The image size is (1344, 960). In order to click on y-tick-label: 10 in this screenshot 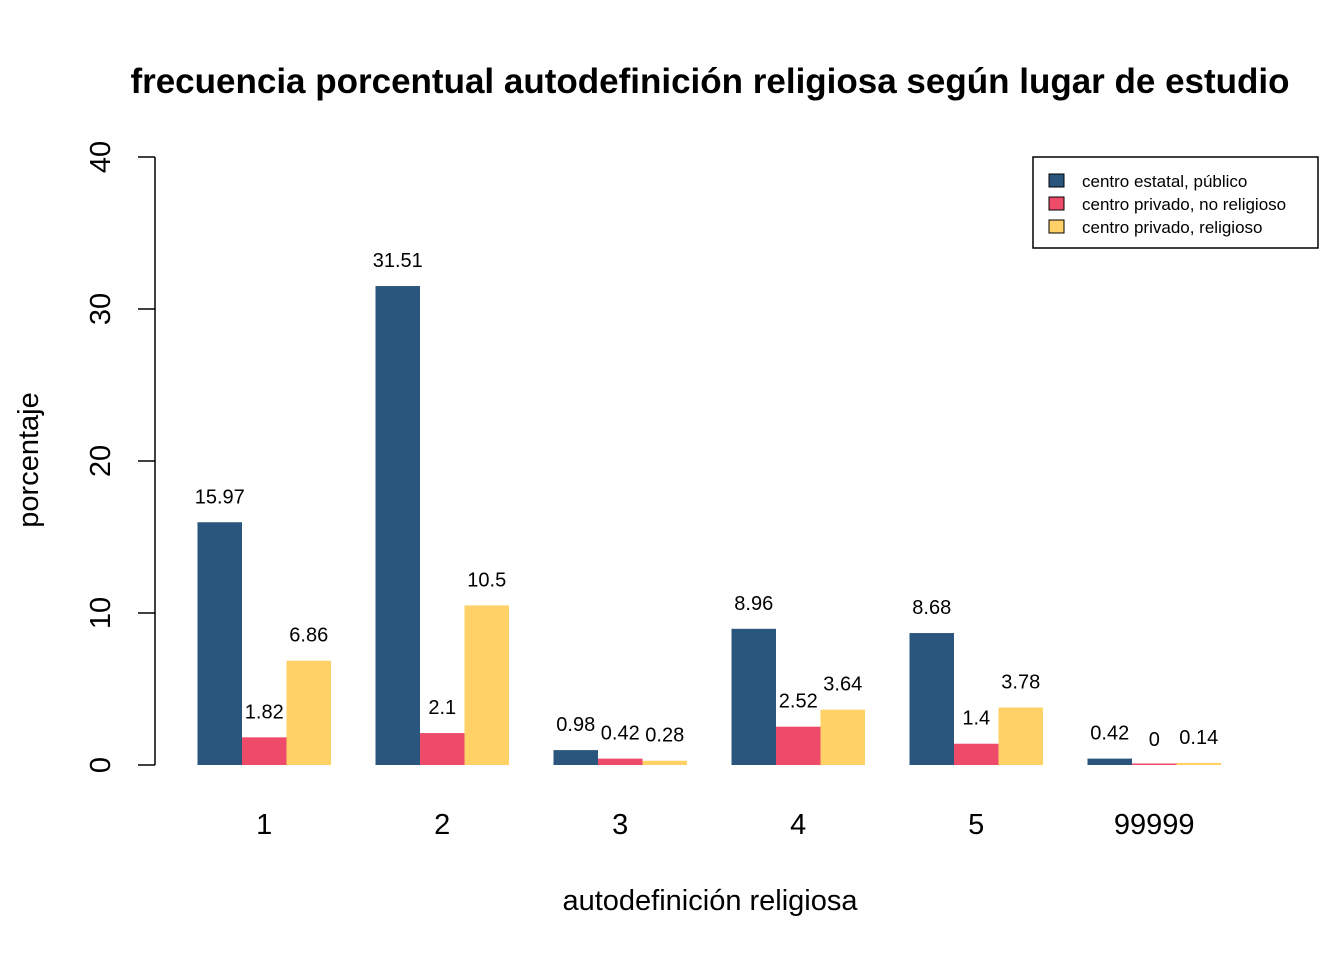, I will do `click(101, 613)`.